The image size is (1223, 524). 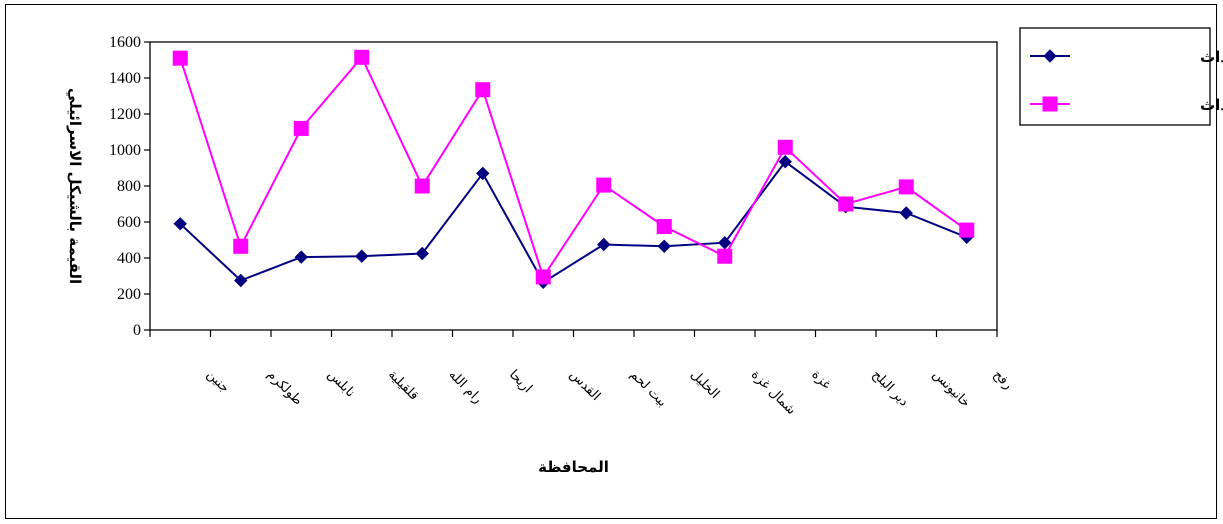 What do you see at coordinates (1211, 105) in the screenshot?
I see `legend-label: بعد الاحداث` at bounding box center [1211, 105].